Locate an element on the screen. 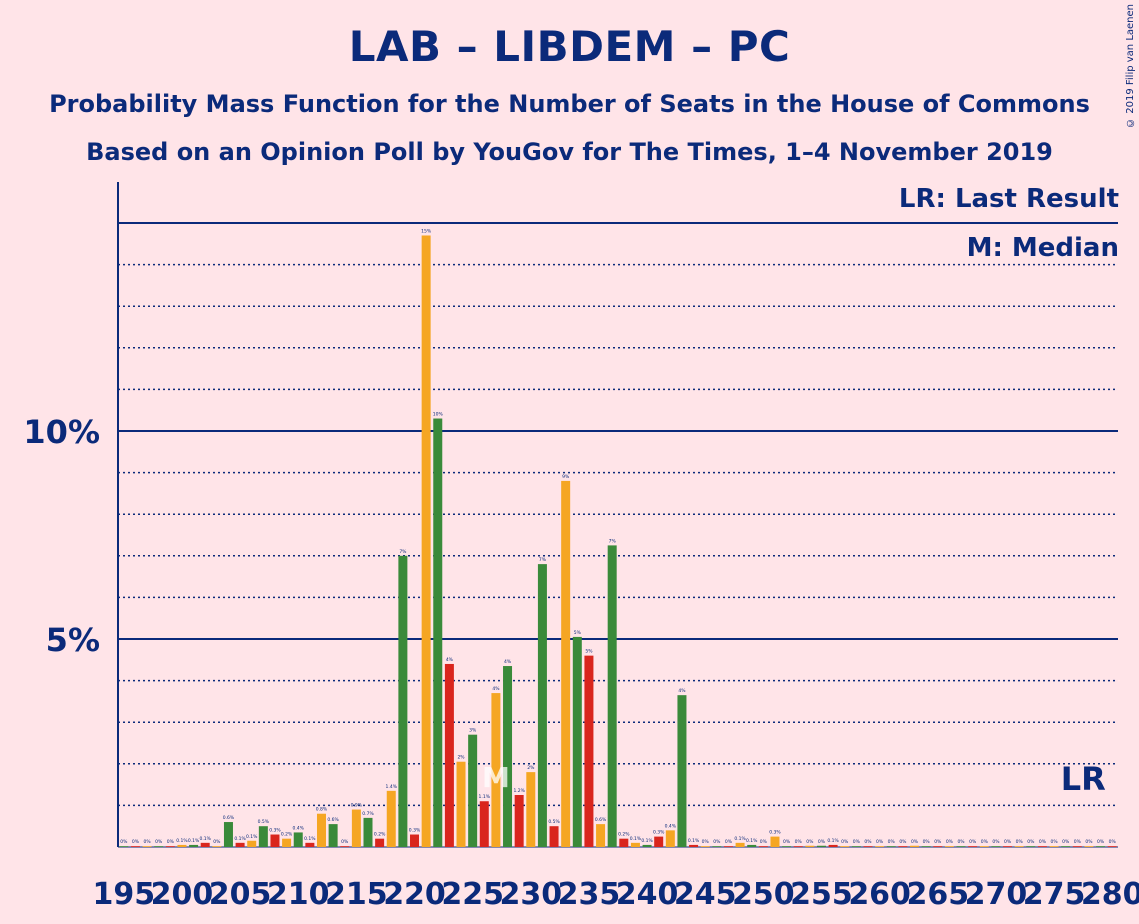 The width and height of the screenshot is (1139, 924). x-tick-label: 260 is located at coordinates (879, 894).